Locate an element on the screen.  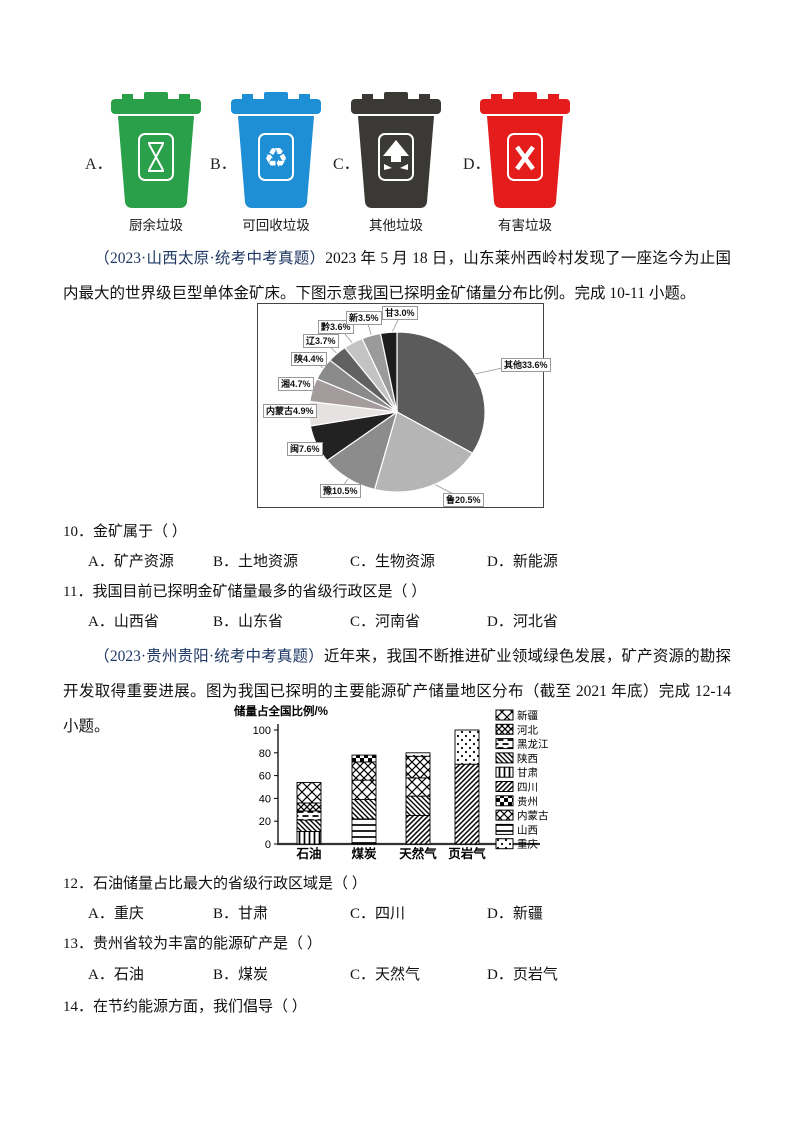
legend-label: 重庆 is located at coordinates (527, 844).